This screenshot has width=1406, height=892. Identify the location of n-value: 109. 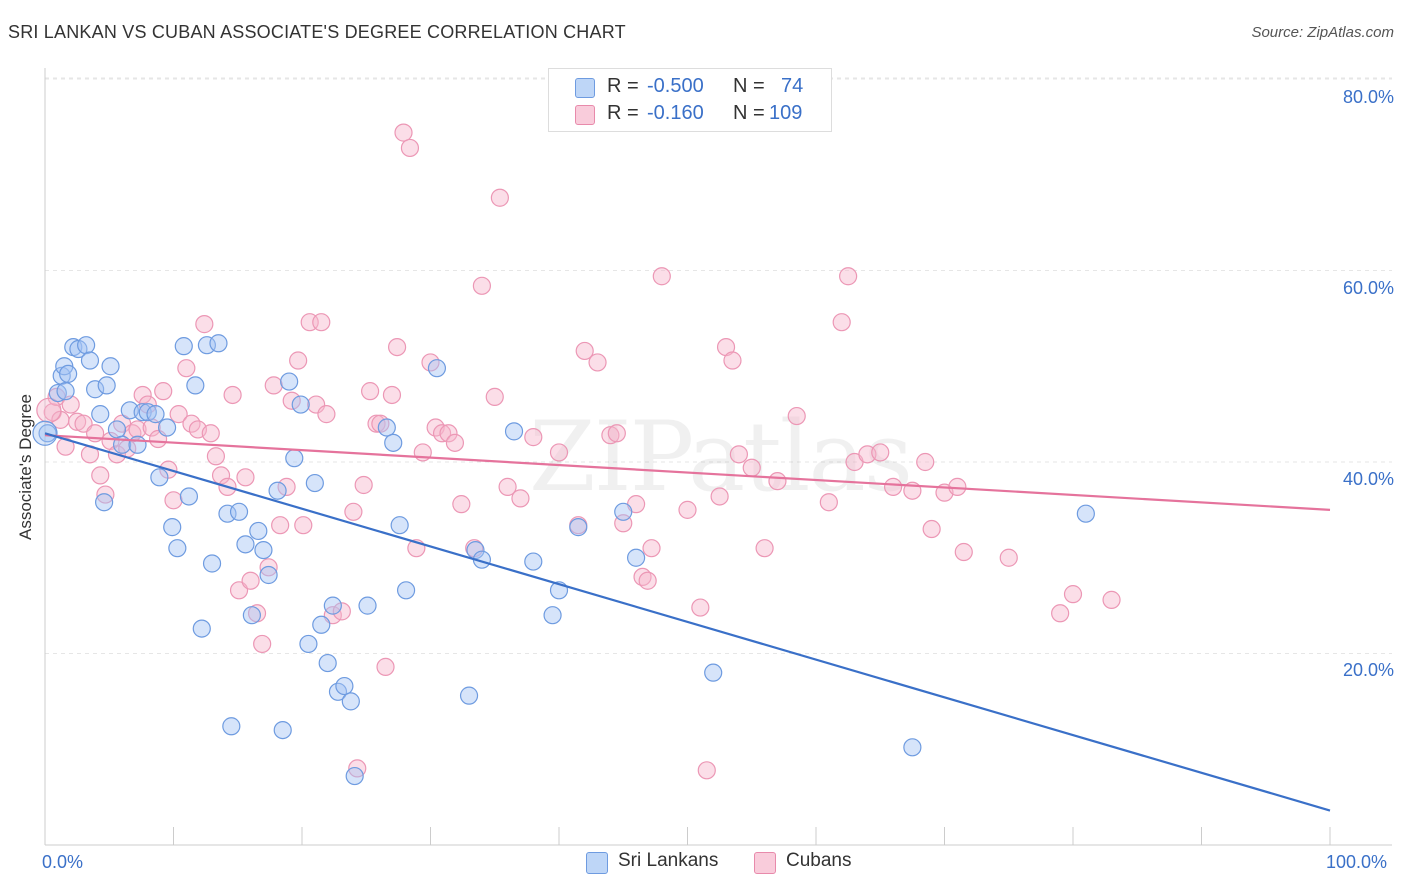
(786, 113).